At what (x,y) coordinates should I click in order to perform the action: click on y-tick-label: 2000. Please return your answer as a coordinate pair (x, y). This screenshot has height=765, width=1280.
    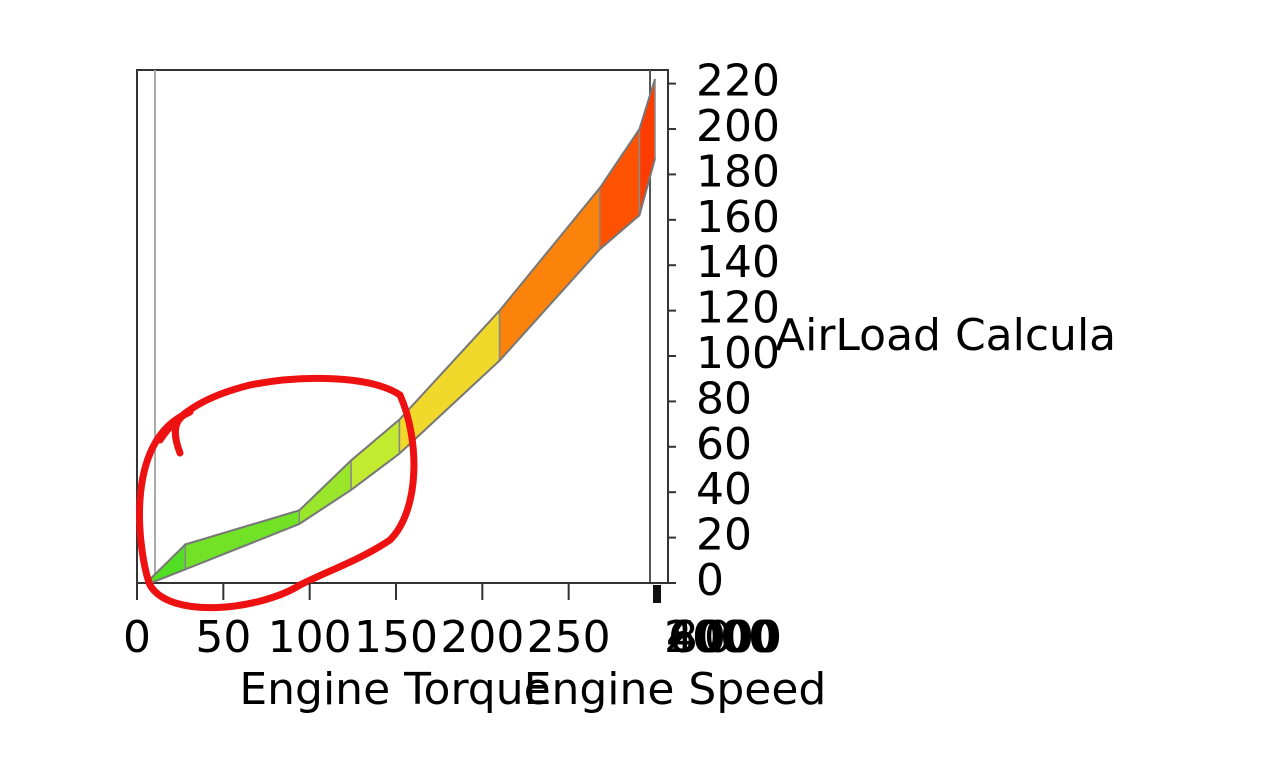
    Looking at the image, I should click on (720, 637).